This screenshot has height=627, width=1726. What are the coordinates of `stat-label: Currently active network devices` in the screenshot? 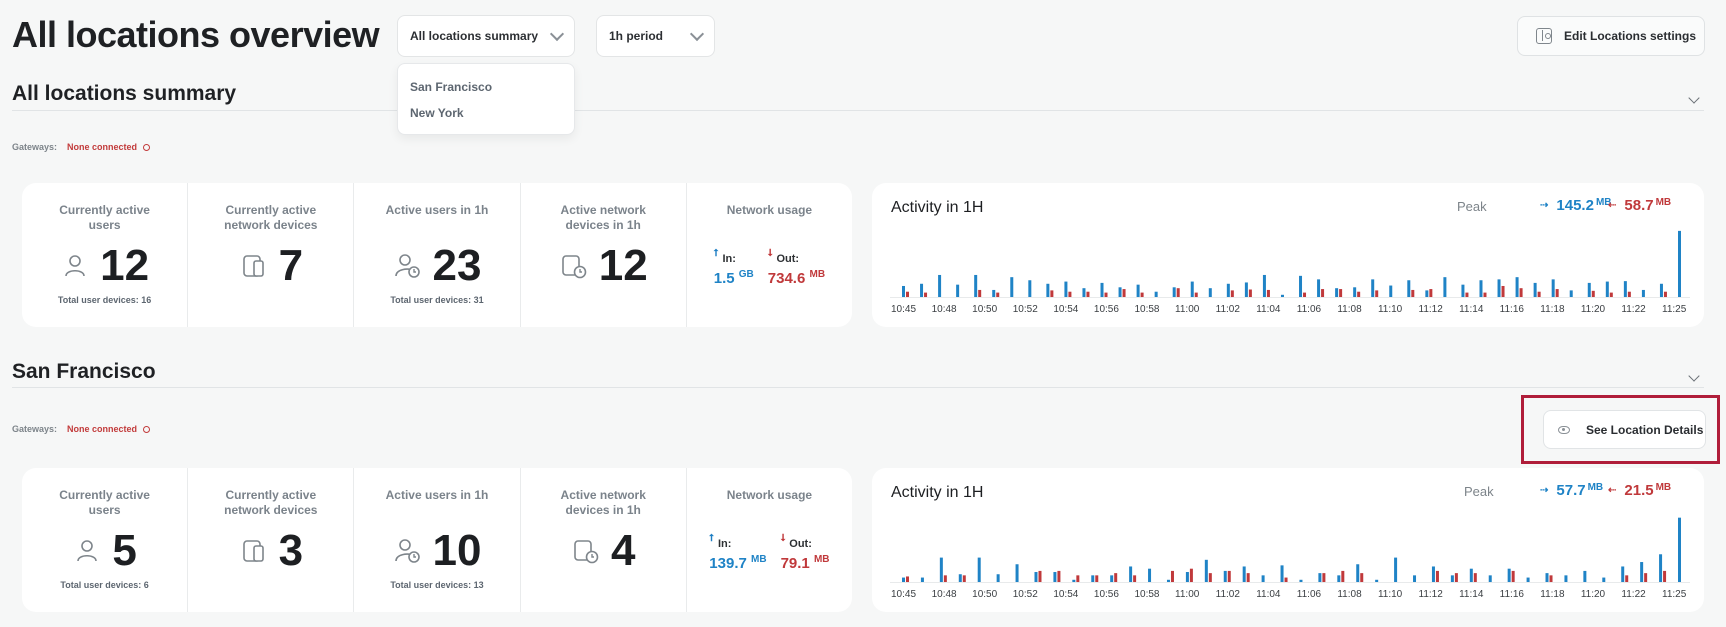 It's located at (271, 502).